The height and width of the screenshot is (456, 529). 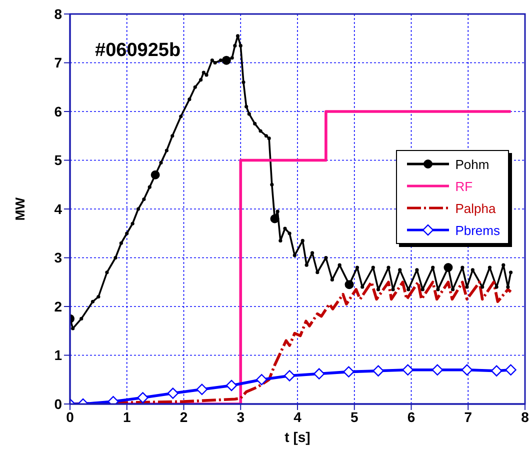 I want to click on legend-label: Palpha, so click(x=475, y=208).